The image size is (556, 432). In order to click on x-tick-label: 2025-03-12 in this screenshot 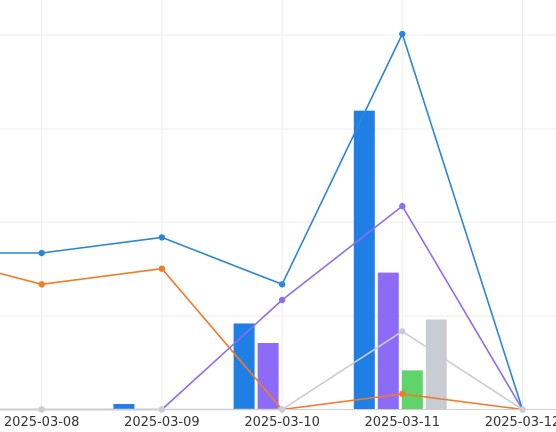, I will do `click(520, 422)`.